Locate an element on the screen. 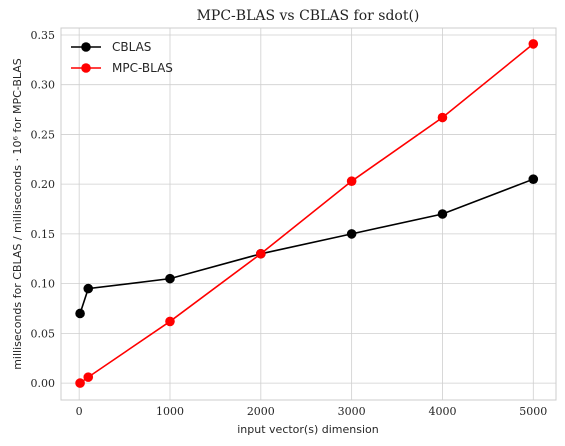  legend-label-mpc-blas: MPC-BLAS is located at coordinates (142, 68).